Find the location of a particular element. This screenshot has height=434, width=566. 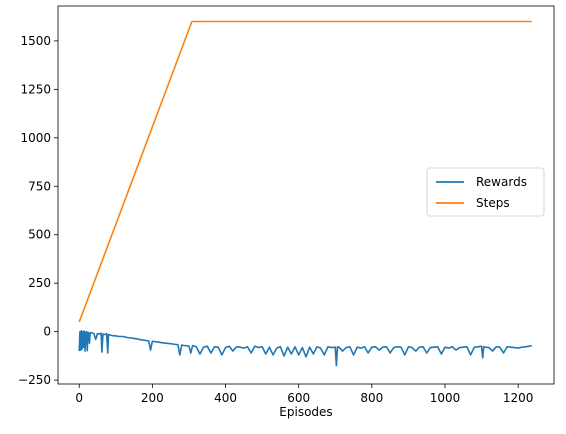

y-tick-label: 250 is located at coordinates (39, 283).